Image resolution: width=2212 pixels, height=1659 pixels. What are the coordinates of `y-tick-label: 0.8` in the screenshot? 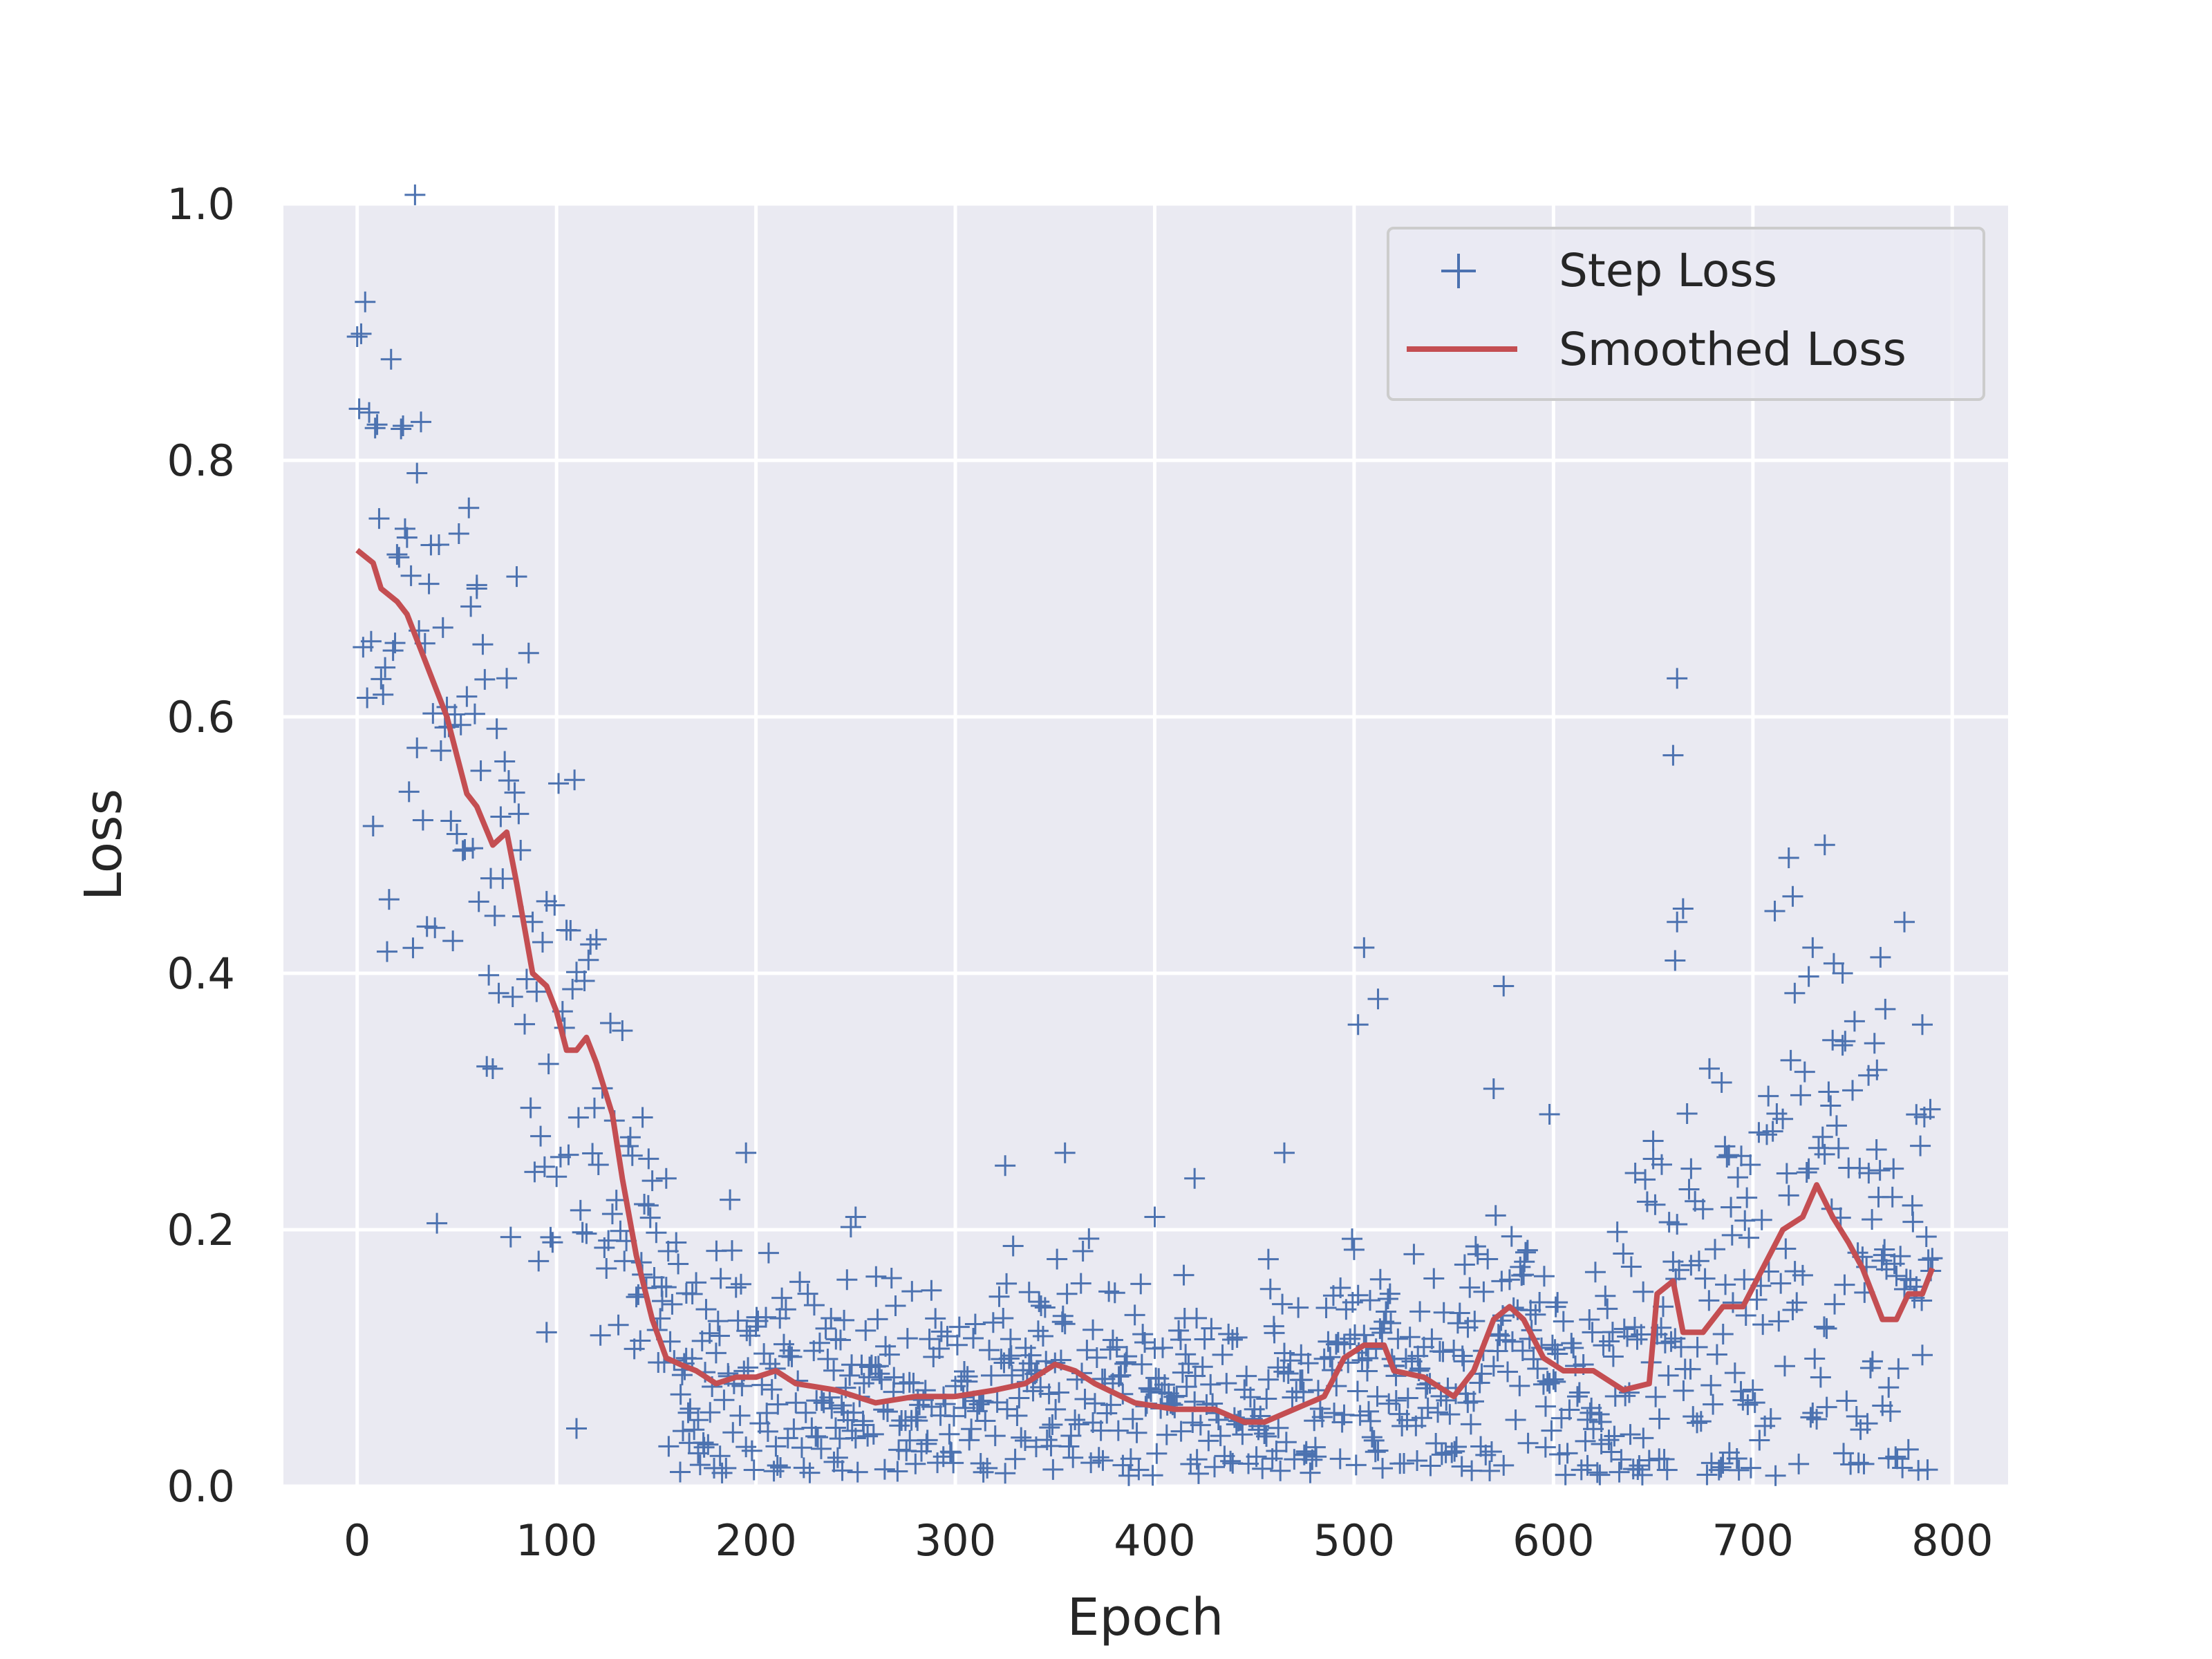 It's located at (201, 460).